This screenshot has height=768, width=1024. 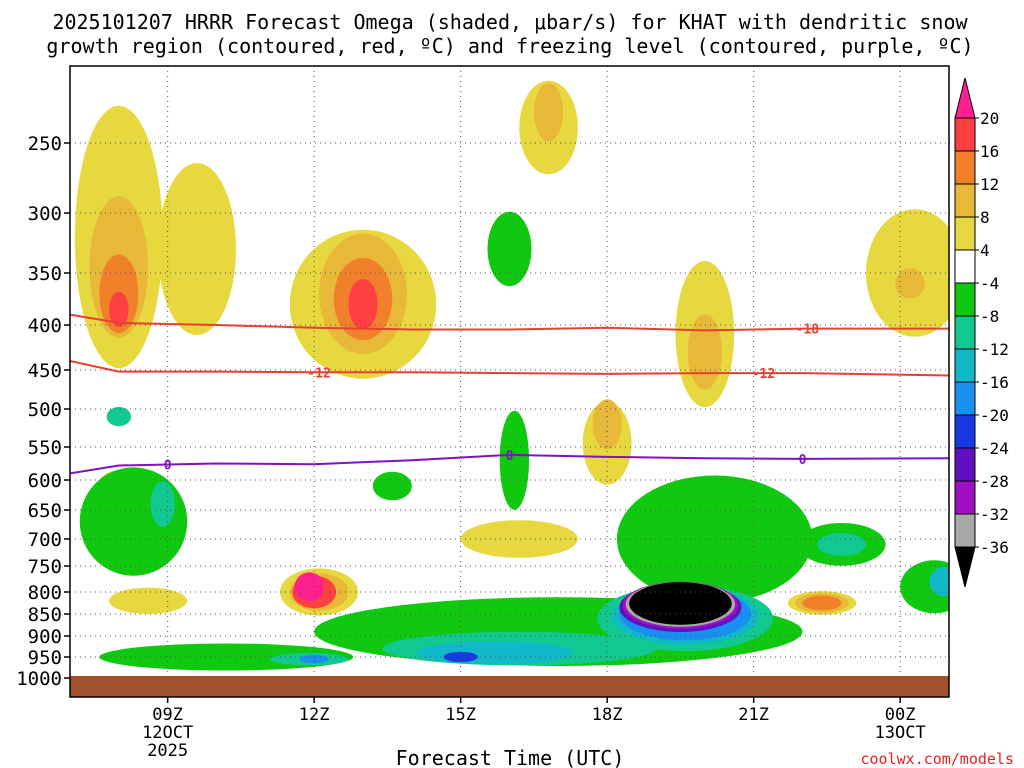 What do you see at coordinates (167, 751) in the screenshot?
I see `x-tick-year-09Z: 2025` at bounding box center [167, 751].